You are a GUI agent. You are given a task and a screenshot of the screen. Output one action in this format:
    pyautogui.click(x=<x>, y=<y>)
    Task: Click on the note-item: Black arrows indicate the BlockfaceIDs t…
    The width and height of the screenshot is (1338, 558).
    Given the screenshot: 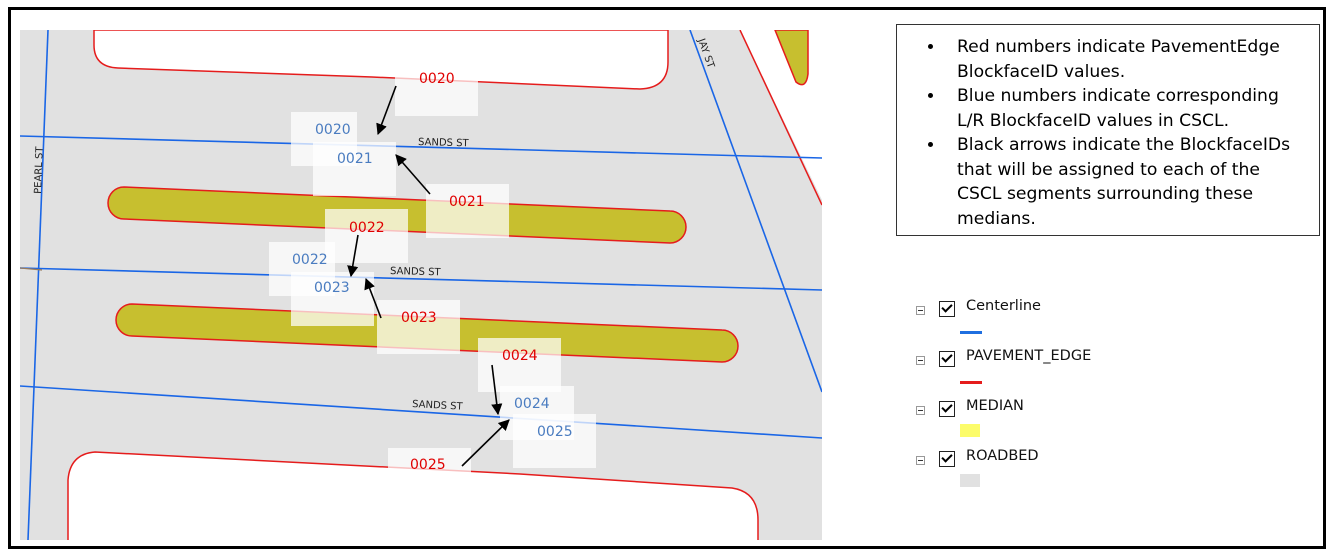 What is the action you would take?
    pyautogui.click(x=1125, y=182)
    